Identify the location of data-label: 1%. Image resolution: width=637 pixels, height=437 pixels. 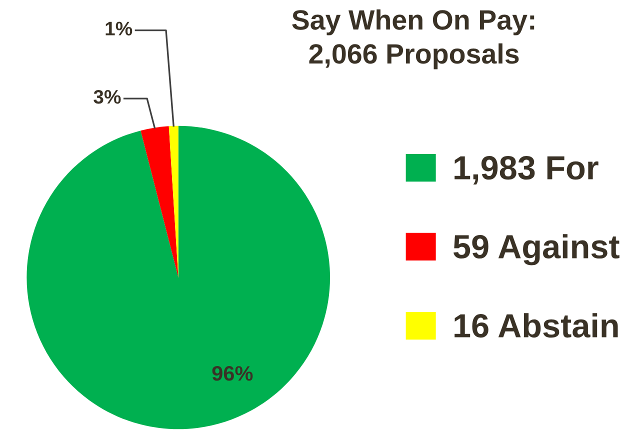
(119, 29).